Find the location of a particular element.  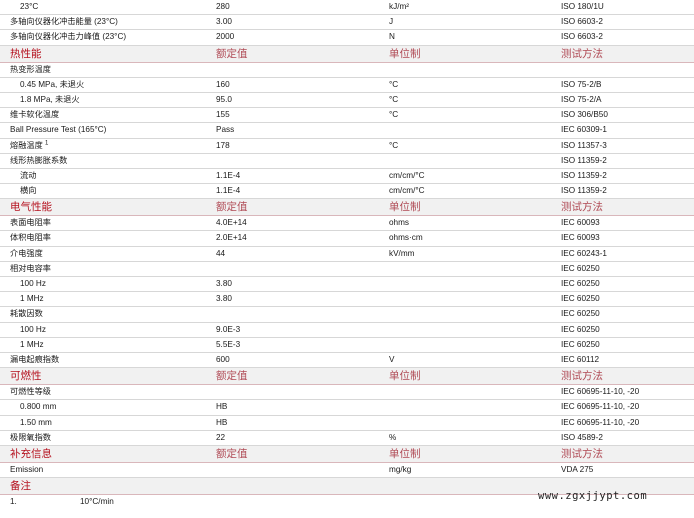

watermark: www.zgxjjypt.com is located at coordinates (593, 496).